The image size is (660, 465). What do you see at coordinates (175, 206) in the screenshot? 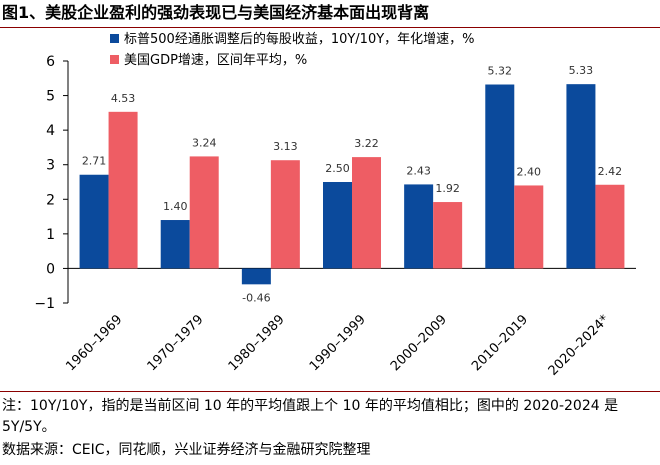
I see `data-label: 1.40` at bounding box center [175, 206].